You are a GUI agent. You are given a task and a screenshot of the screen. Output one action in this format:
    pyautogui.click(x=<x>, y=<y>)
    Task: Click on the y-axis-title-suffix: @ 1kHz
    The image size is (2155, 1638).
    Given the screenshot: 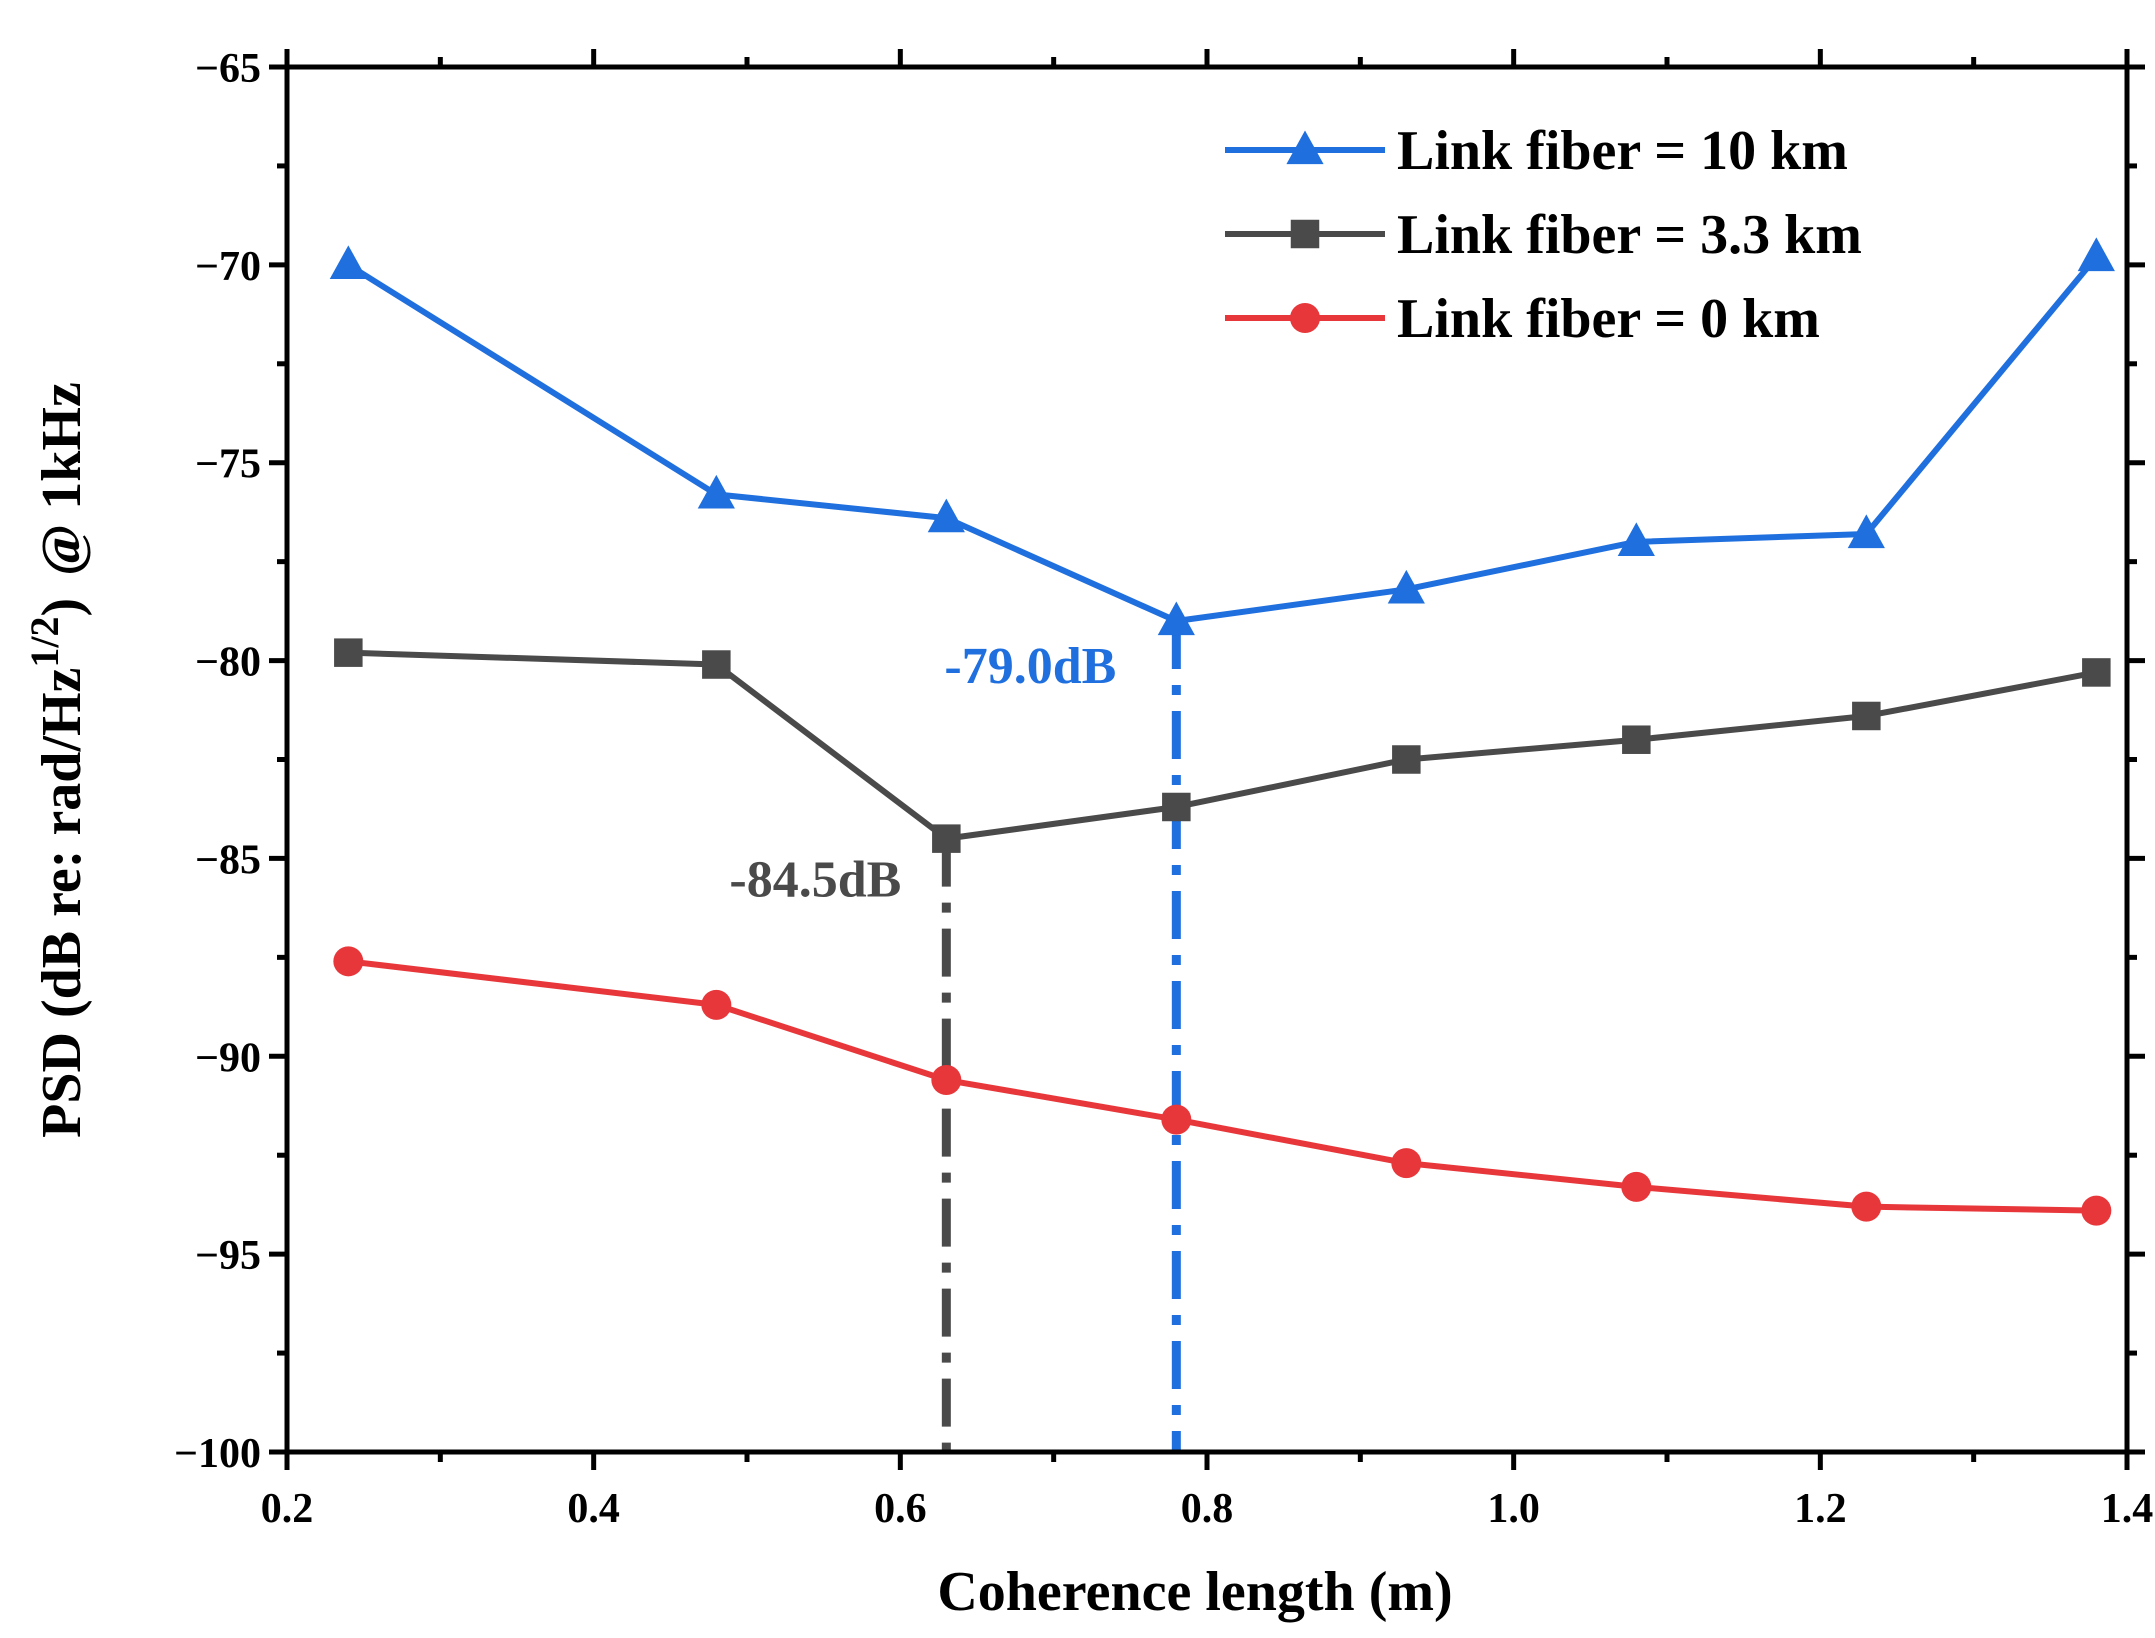 What is the action you would take?
    pyautogui.click(x=62, y=479)
    